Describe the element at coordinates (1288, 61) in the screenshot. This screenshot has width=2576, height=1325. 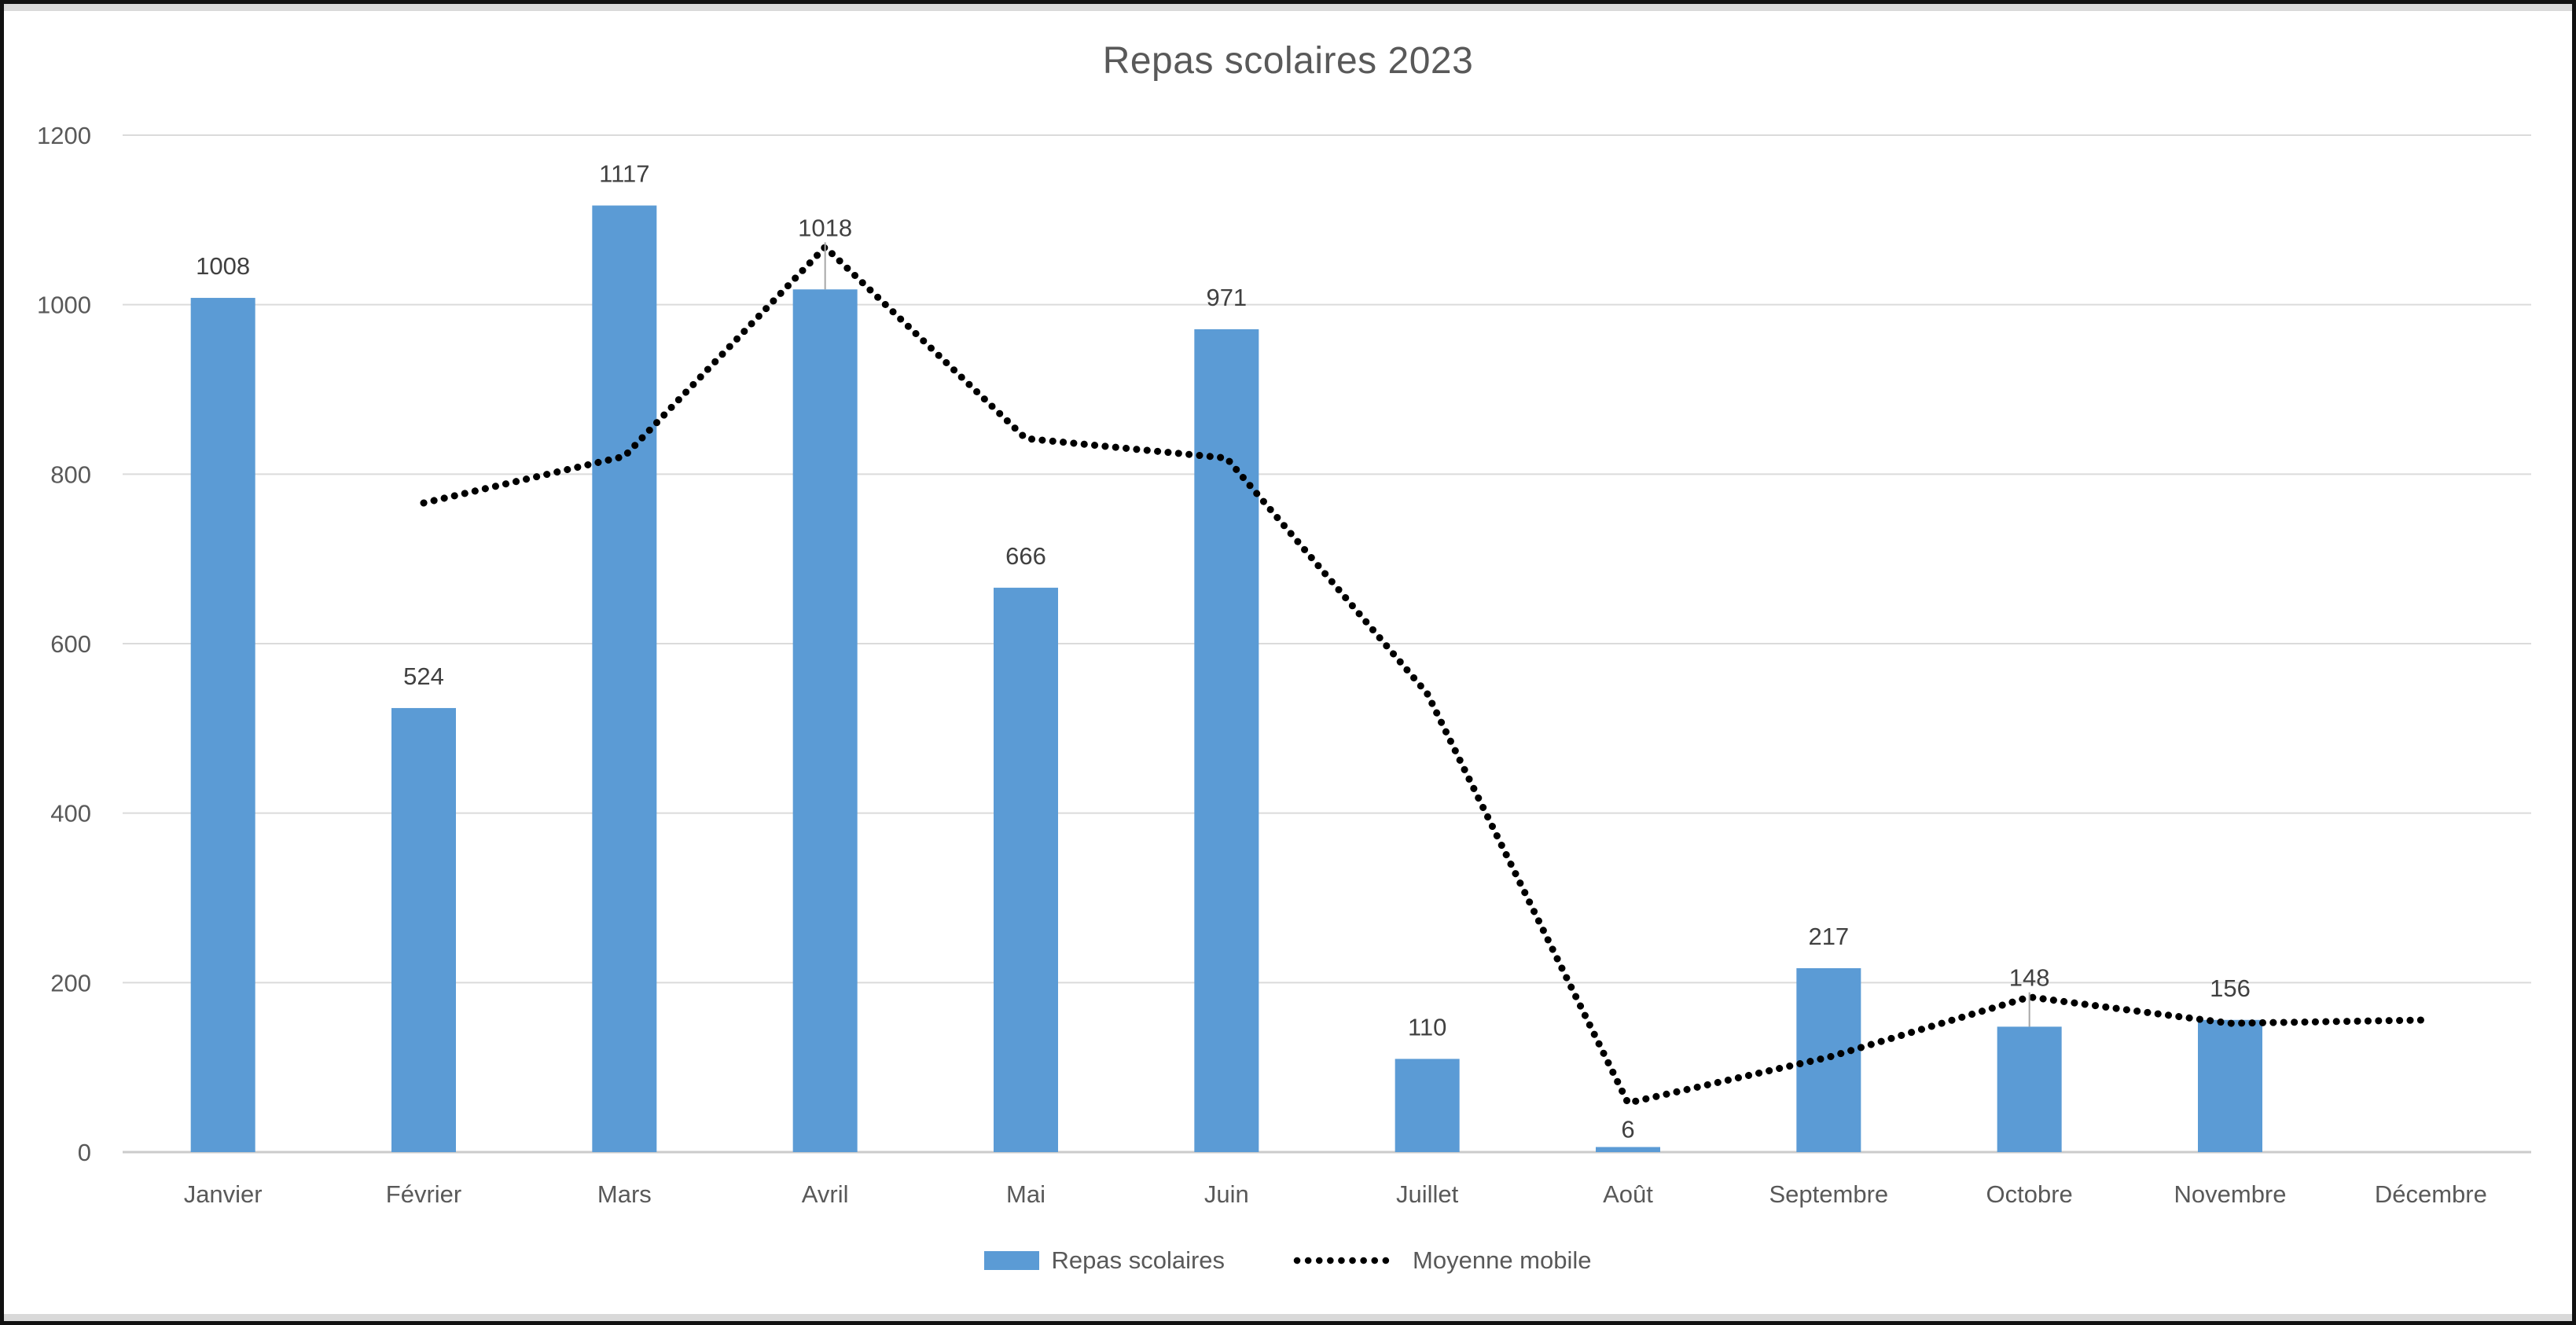
I see `chart-title: Repas scolaires 2023` at that location.